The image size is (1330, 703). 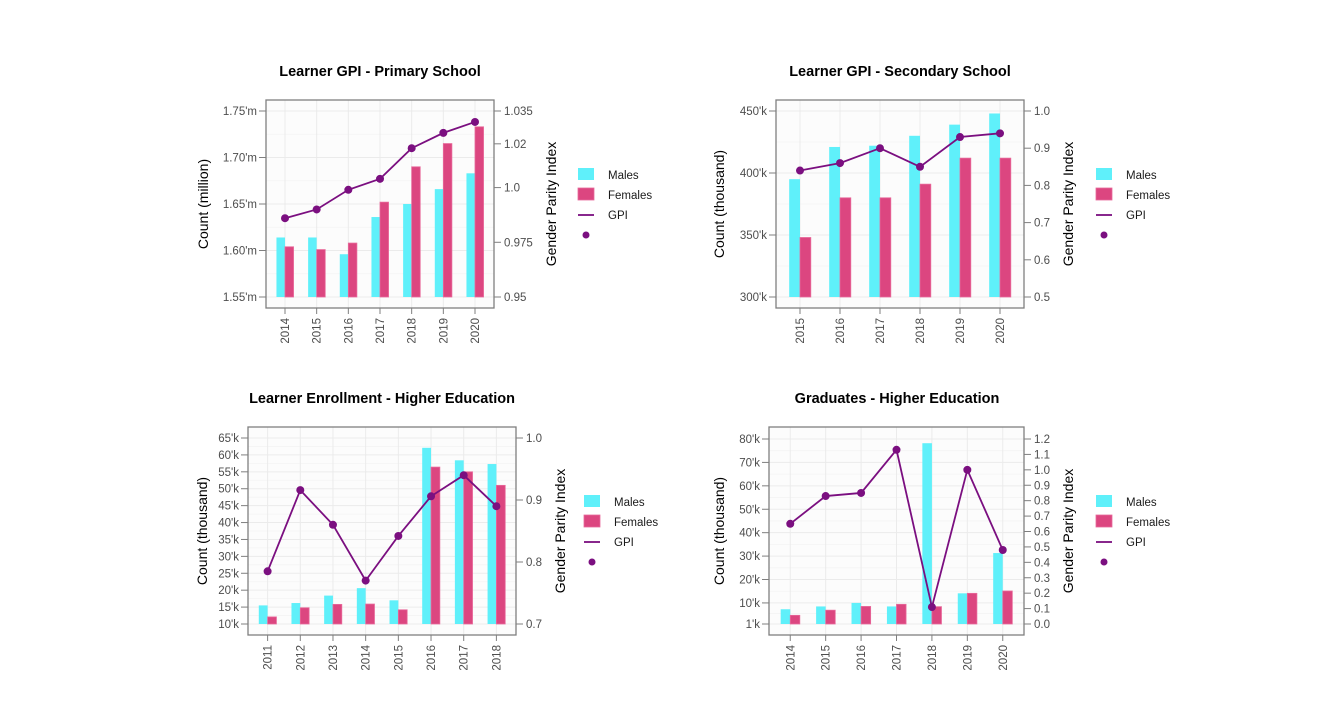 I want to click on gpi-point-2012, so click(x=300, y=490).